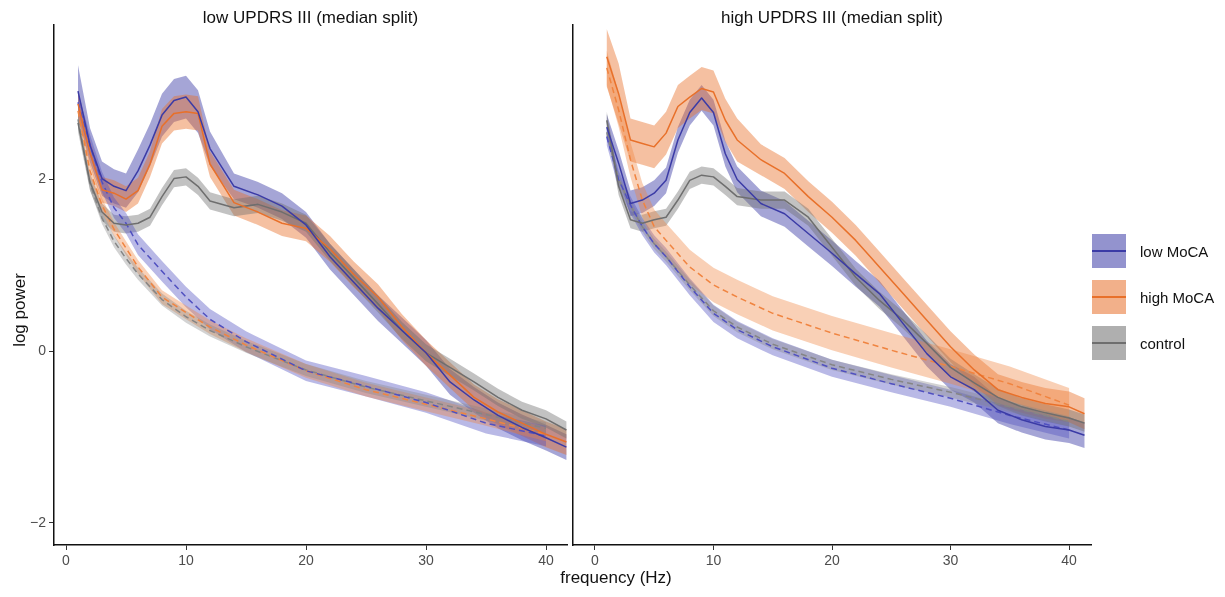  I want to click on y-tick-label: −2, so click(38, 521).